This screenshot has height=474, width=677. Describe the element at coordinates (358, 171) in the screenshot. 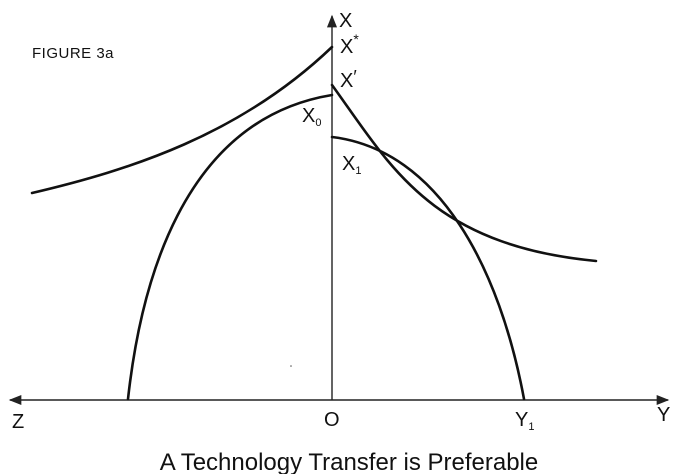

I see `label-x-one-sub: 1` at that location.